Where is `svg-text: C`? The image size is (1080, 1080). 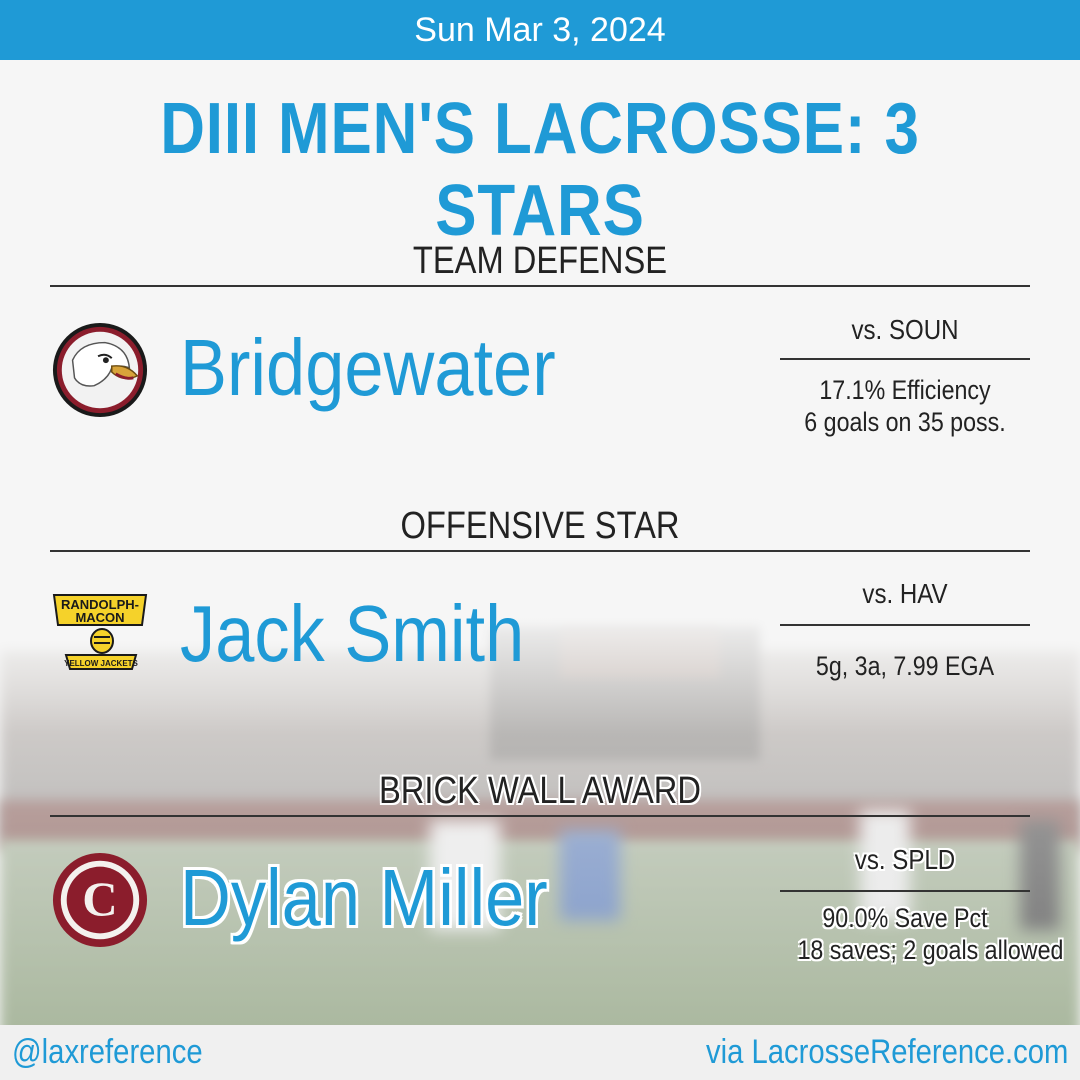 svg-text: C is located at coordinates (99, 899).